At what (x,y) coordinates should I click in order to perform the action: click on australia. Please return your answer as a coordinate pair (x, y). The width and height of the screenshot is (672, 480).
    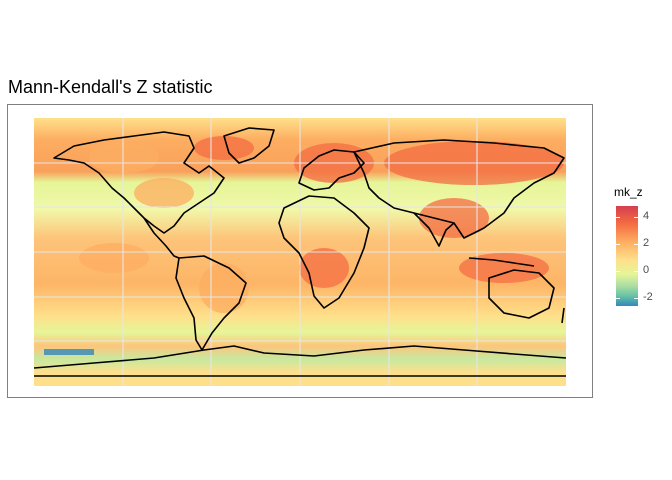
    Looking at the image, I should click on (521, 294).